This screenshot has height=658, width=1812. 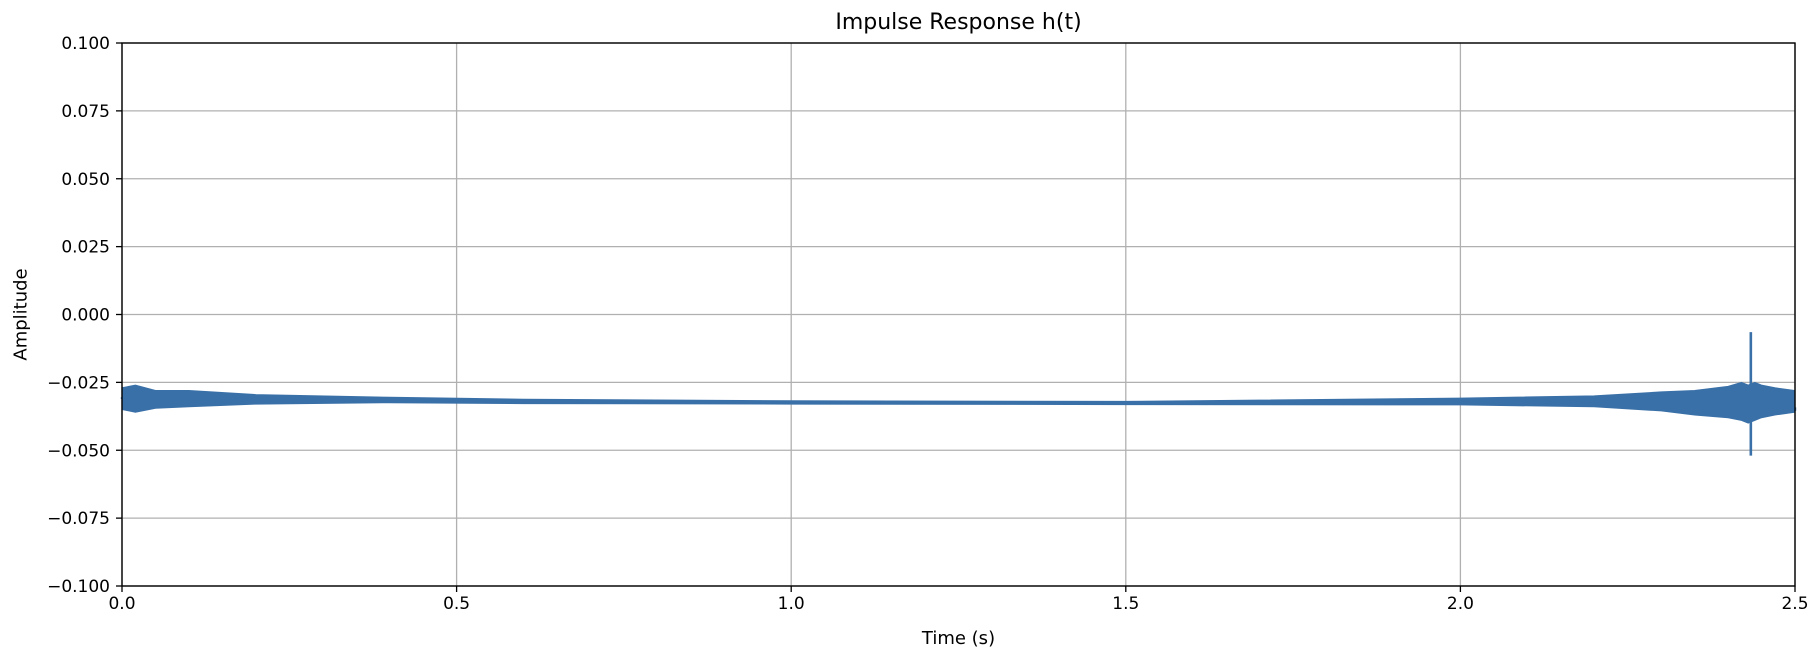 I want to click on x-tick-label: 0.0, so click(x=121, y=604).